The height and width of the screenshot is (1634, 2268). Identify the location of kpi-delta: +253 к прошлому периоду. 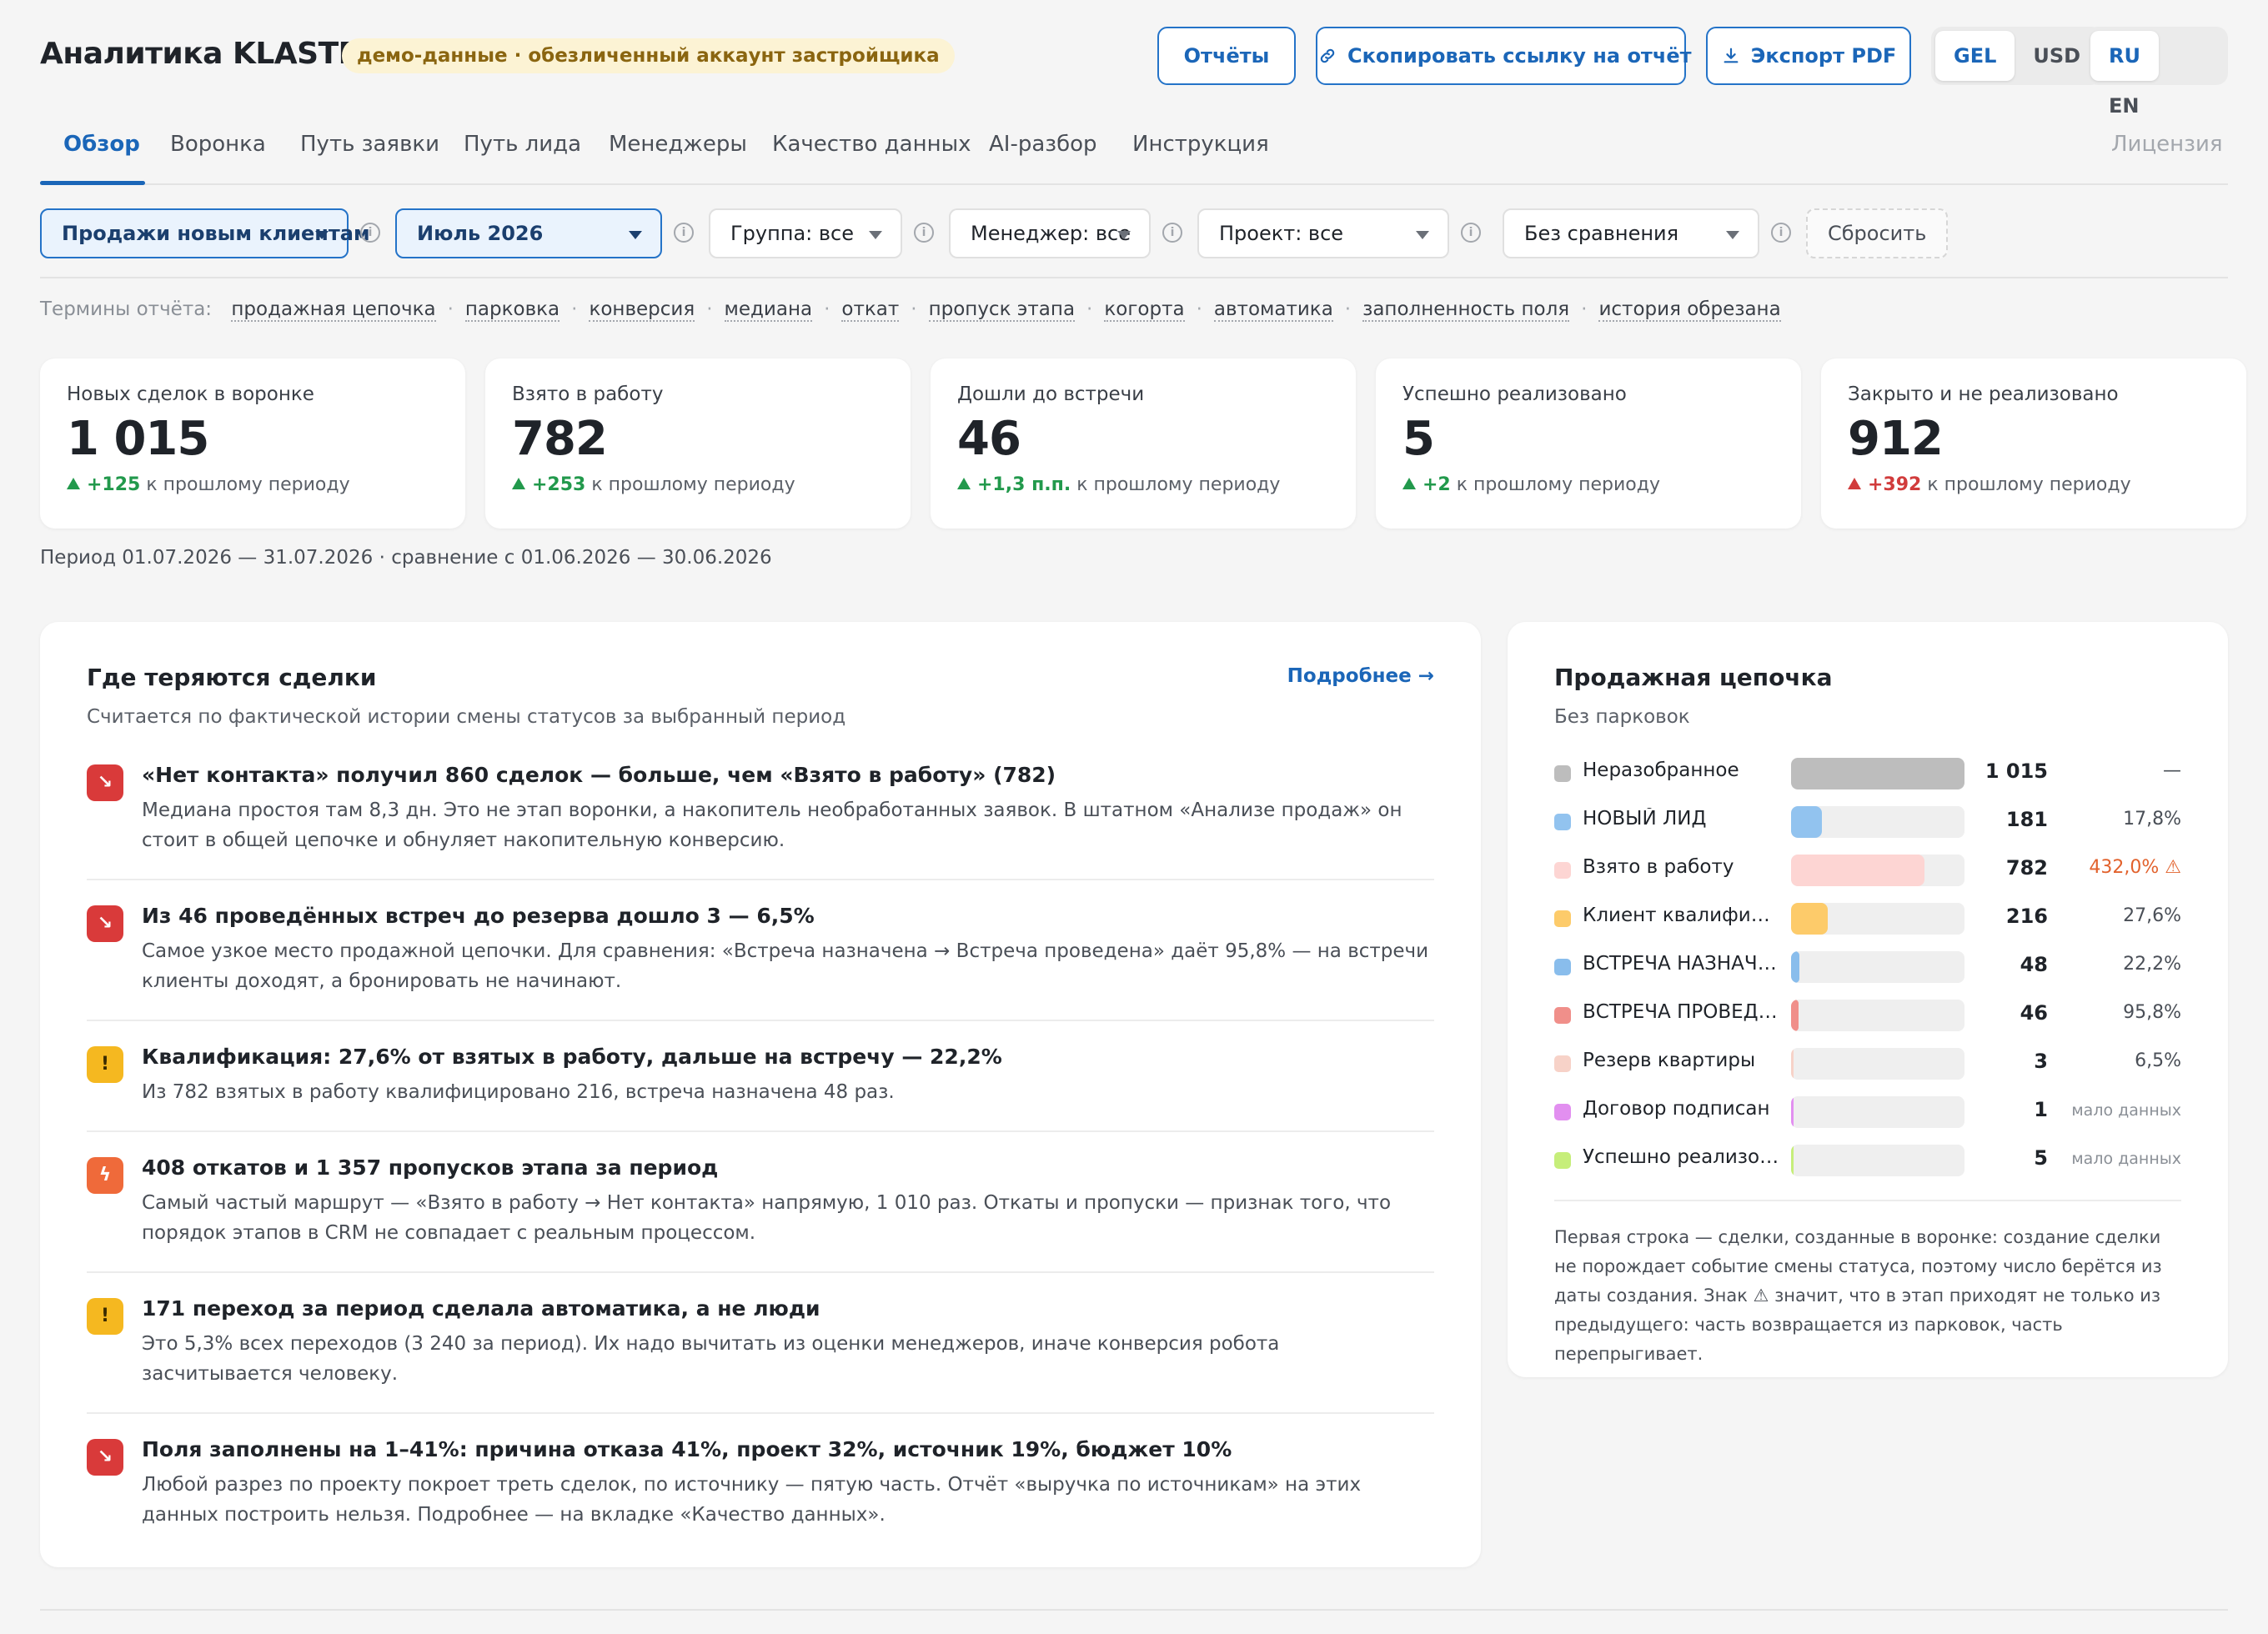
(698, 485).